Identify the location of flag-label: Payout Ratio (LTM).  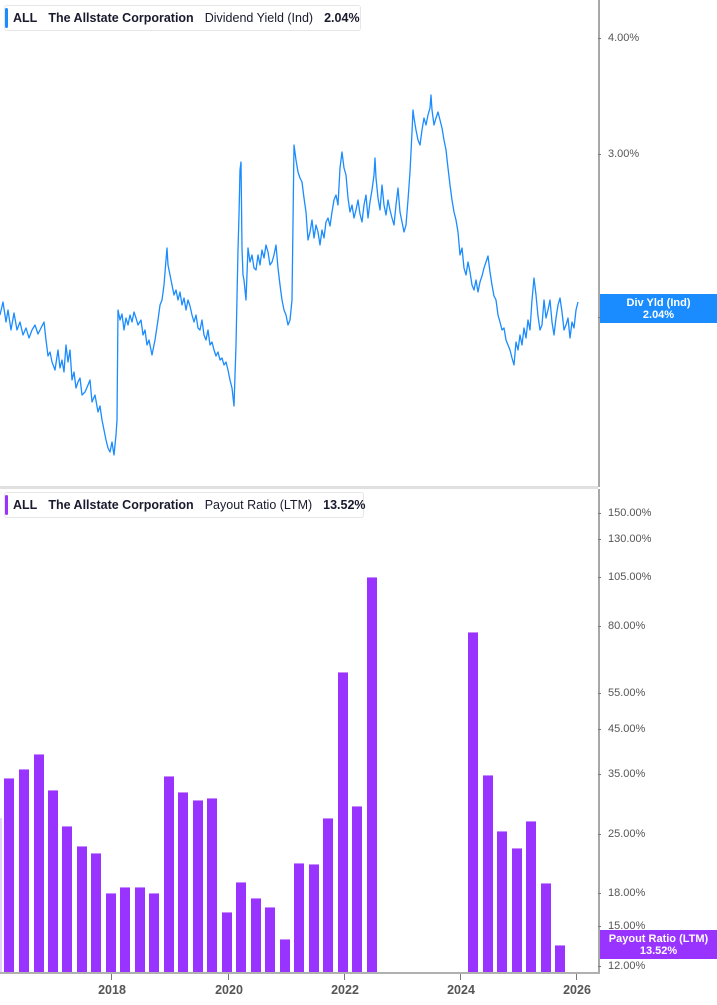
(658, 938).